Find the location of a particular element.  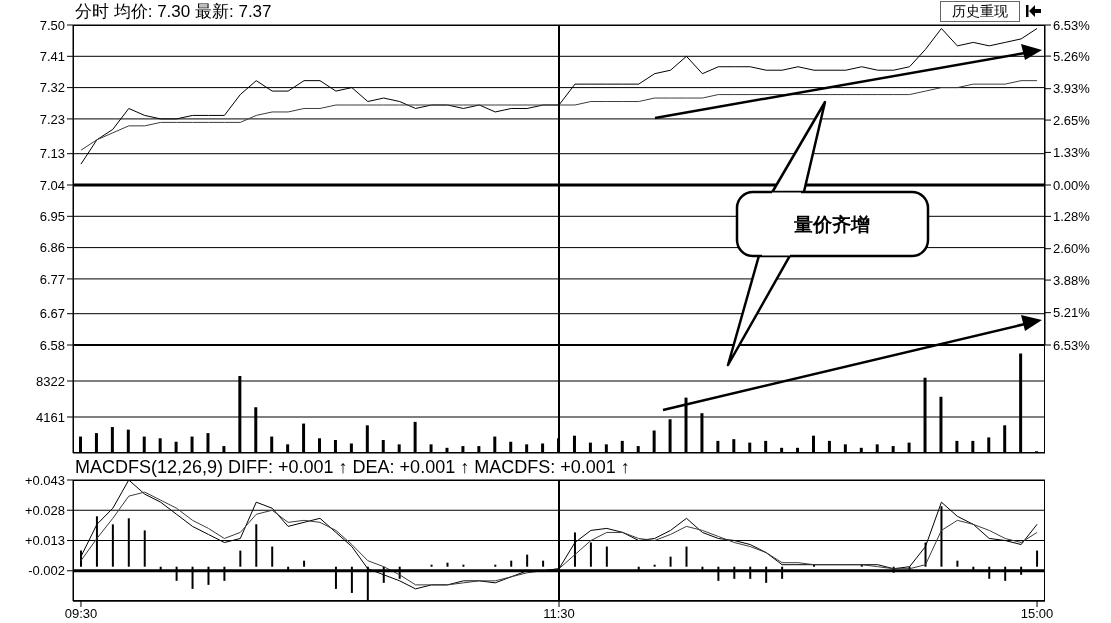

y-tick-label: 4161 is located at coordinates (50, 417).